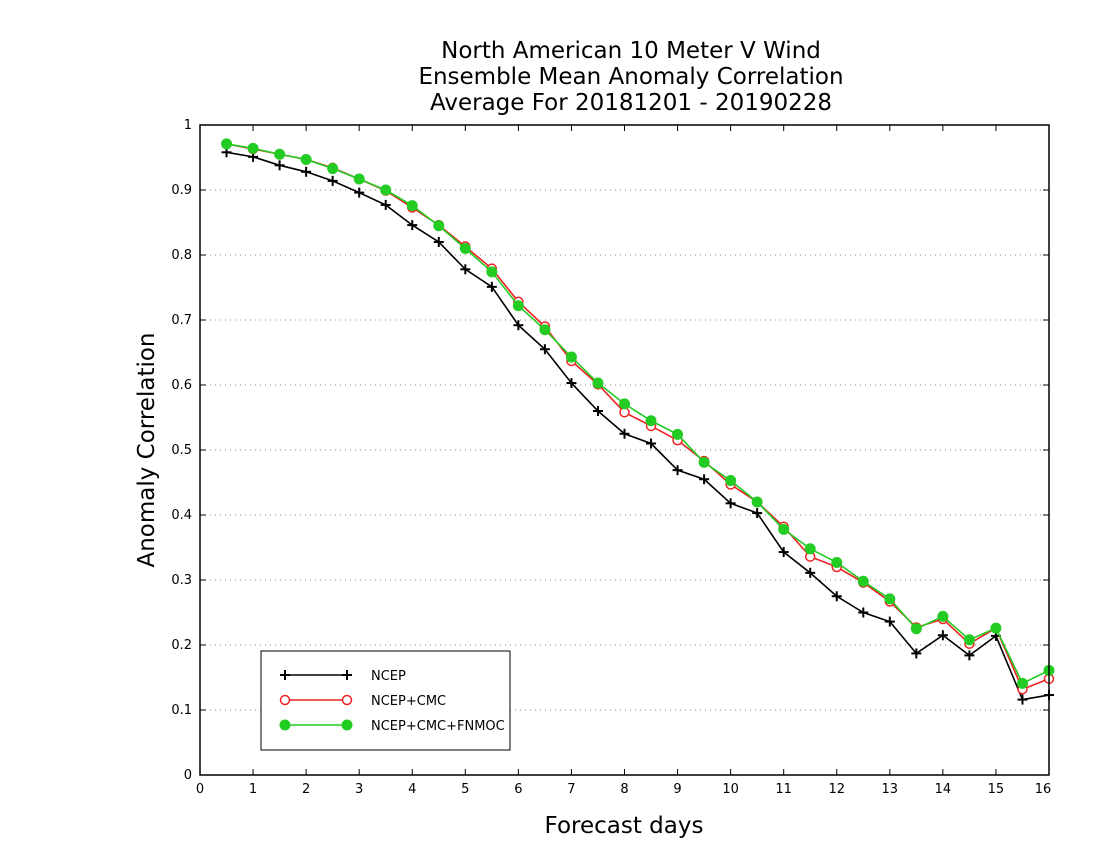 This screenshot has width=1100, height=850. I want to click on legend-label: NCEP, so click(388, 676).